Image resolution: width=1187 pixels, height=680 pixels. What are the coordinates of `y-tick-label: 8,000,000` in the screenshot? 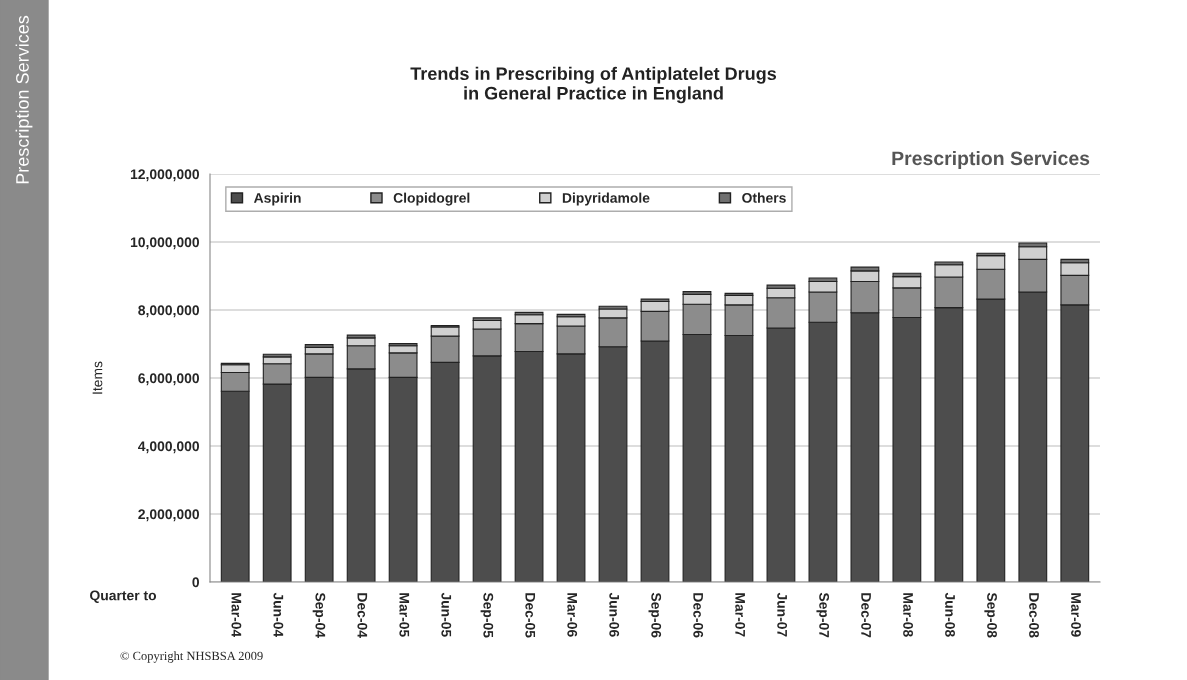 It's located at (169, 311).